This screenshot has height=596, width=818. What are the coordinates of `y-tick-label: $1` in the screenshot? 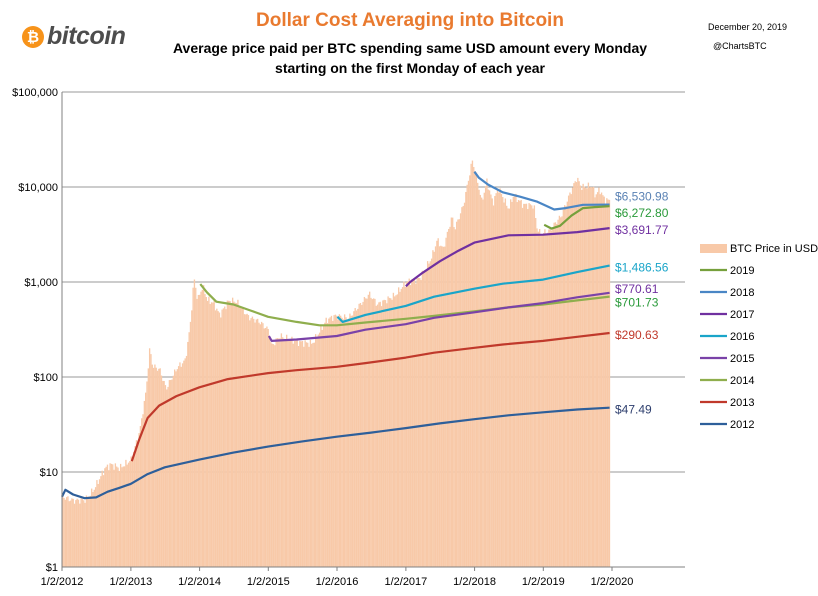 It's located at (52, 568).